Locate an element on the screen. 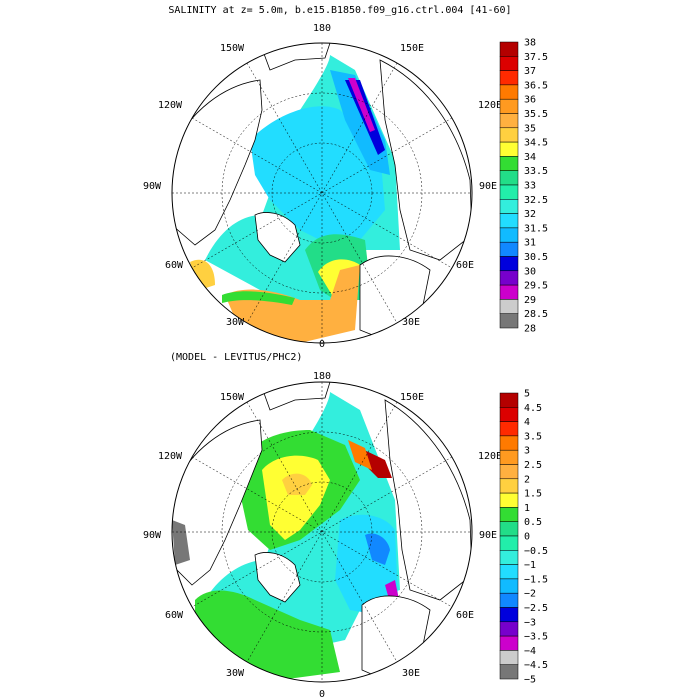  colorbar-tick-label: −2.5 is located at coordinates (536, 608).